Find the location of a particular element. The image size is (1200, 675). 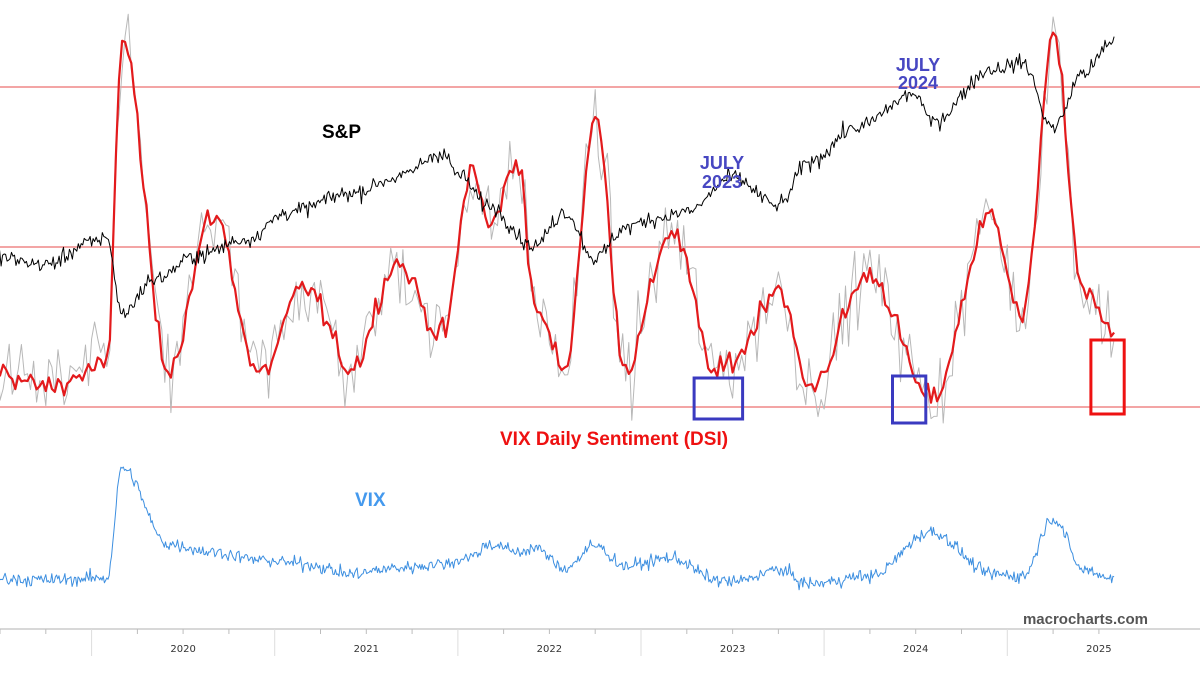

highlight-box-latest is located at coordinates (1107, 377).